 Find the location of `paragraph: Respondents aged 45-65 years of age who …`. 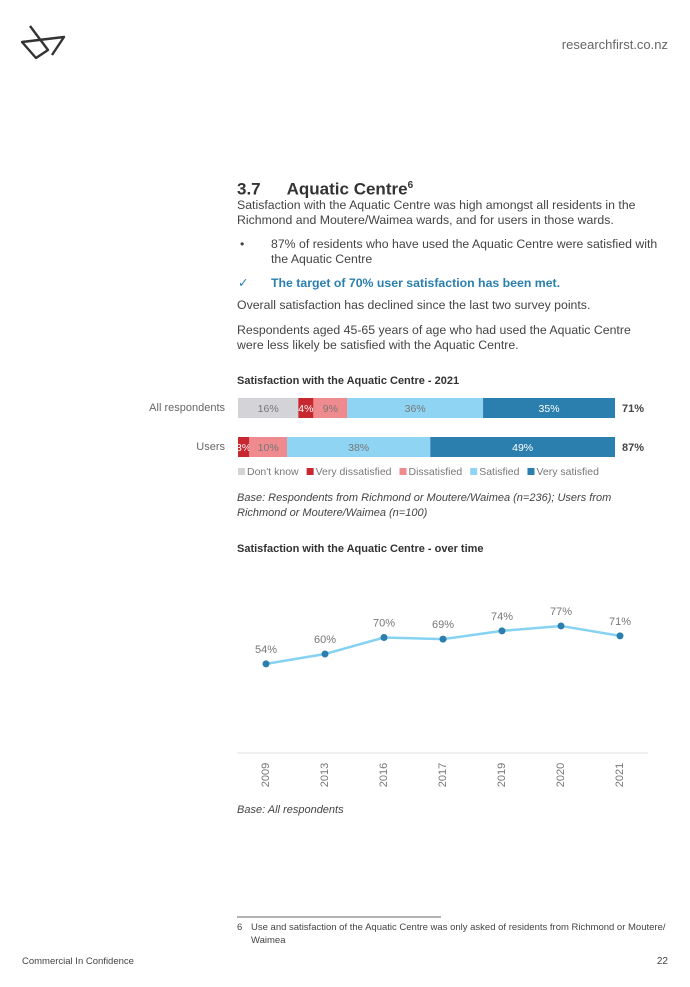

paragraph: Respondents aged 45-65 years of age who … is located at coordinates (434, 337).